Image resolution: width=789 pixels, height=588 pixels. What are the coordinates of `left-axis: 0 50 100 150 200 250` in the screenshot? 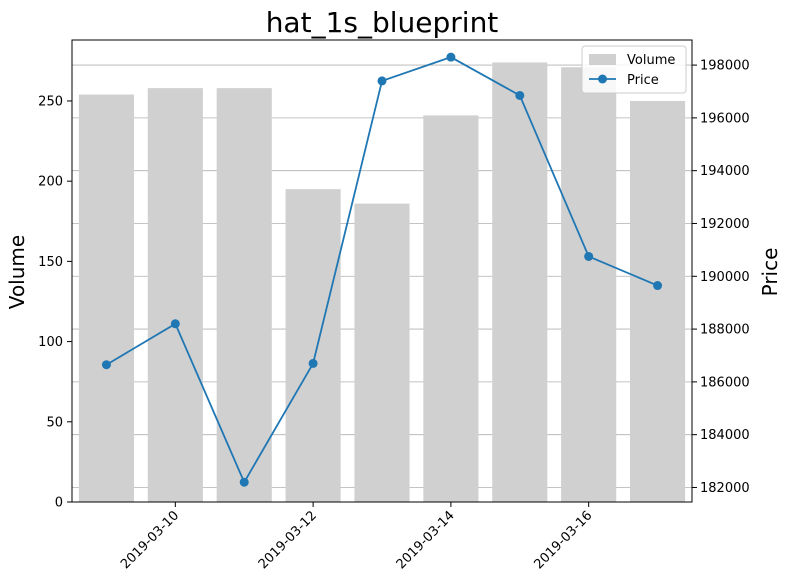 It's located at (55, 302).